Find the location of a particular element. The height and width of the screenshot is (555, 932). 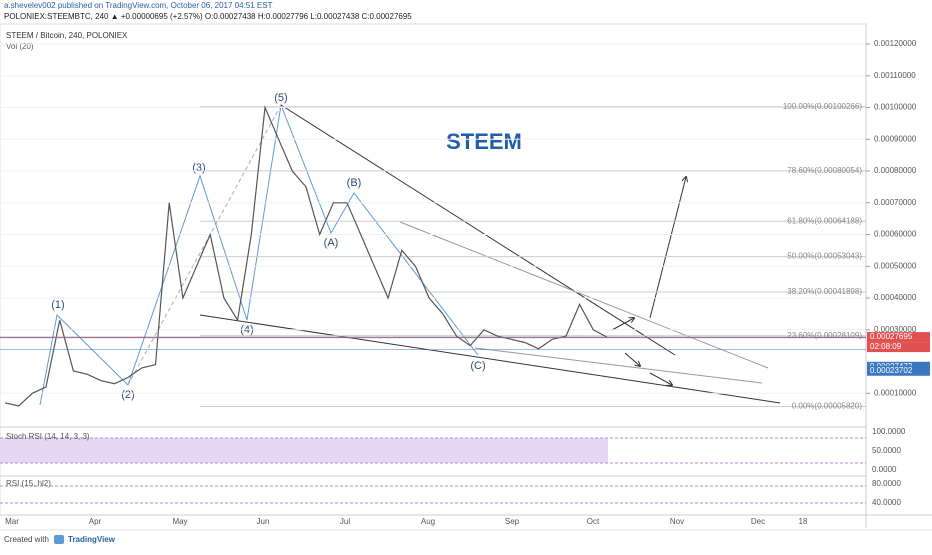

x-tick-label: Mar is located at coordinates (12, 521).